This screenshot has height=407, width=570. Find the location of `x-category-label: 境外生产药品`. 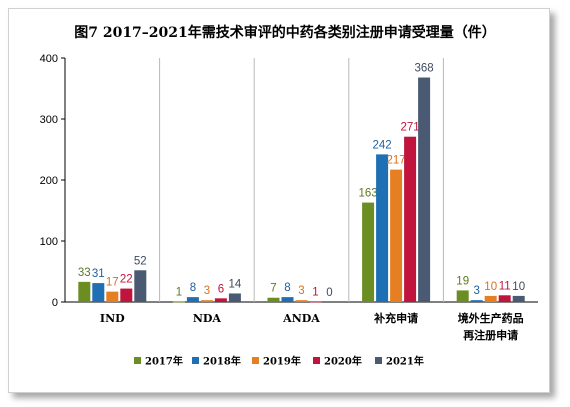

x-category-label: 境外生产药品 is located at coordinates (491, 318).